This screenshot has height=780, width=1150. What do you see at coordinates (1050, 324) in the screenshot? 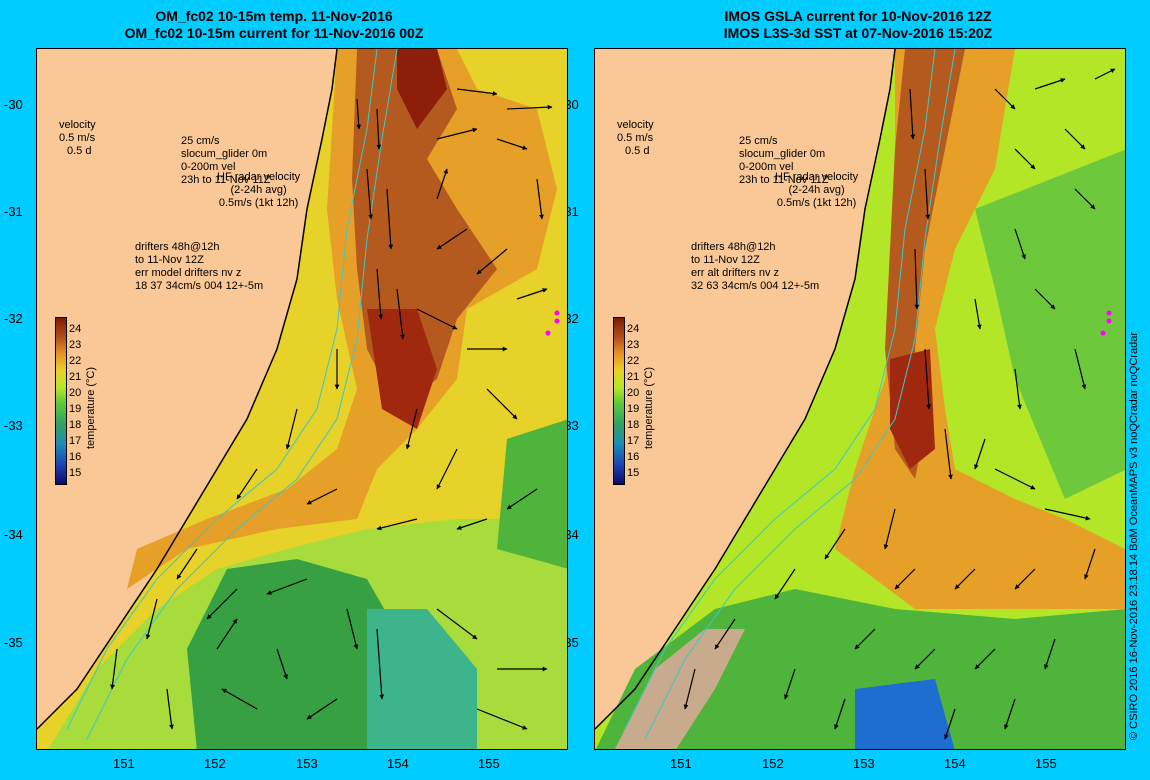
I see `green-region` at bounding box center [1050, 324].